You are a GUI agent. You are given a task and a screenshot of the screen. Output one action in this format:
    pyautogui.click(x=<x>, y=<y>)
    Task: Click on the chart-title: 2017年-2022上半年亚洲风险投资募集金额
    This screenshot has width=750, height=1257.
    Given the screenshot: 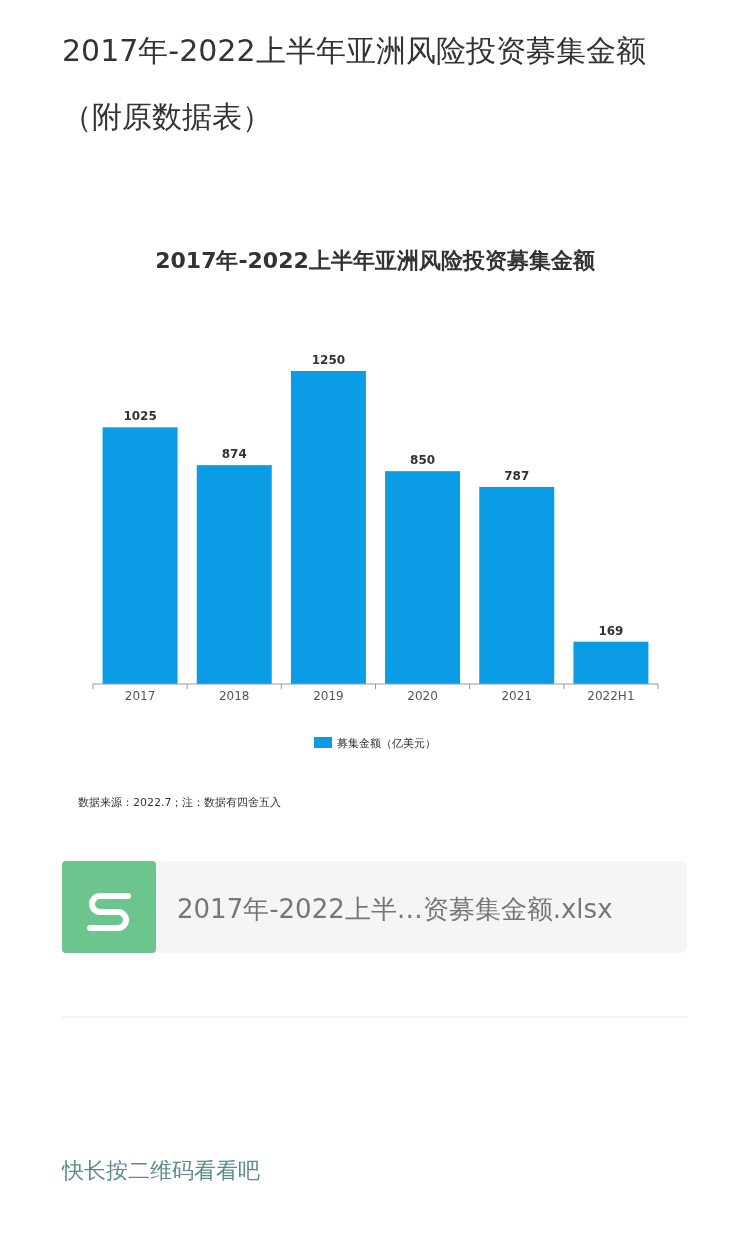 What is the action you would take?
    pyautogui.click(x=375, y=260)
    